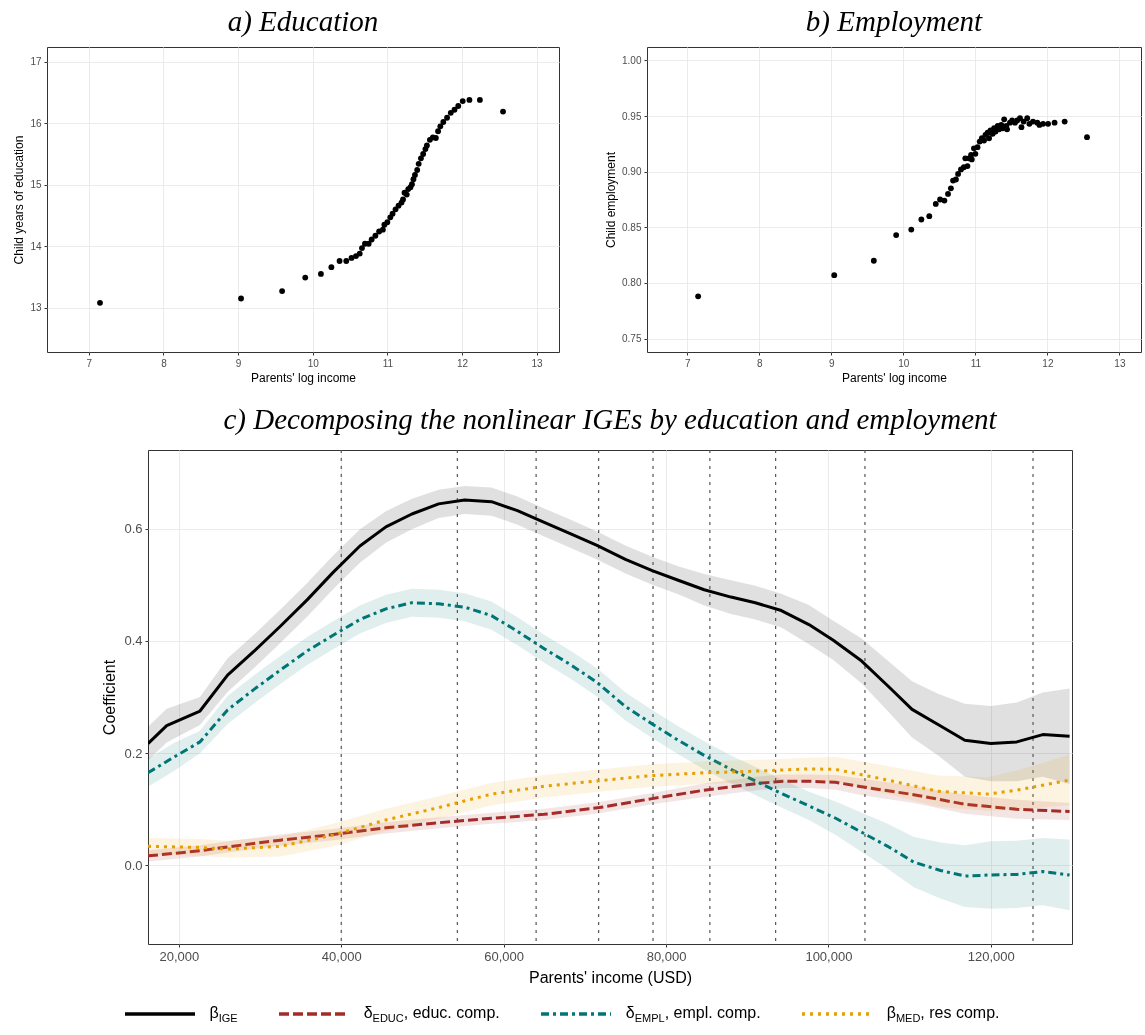  What do you see at coordinates (133, 753) in the screenshot?
I see `y-tick-label: 0.2` at bounding box center [133, 753].